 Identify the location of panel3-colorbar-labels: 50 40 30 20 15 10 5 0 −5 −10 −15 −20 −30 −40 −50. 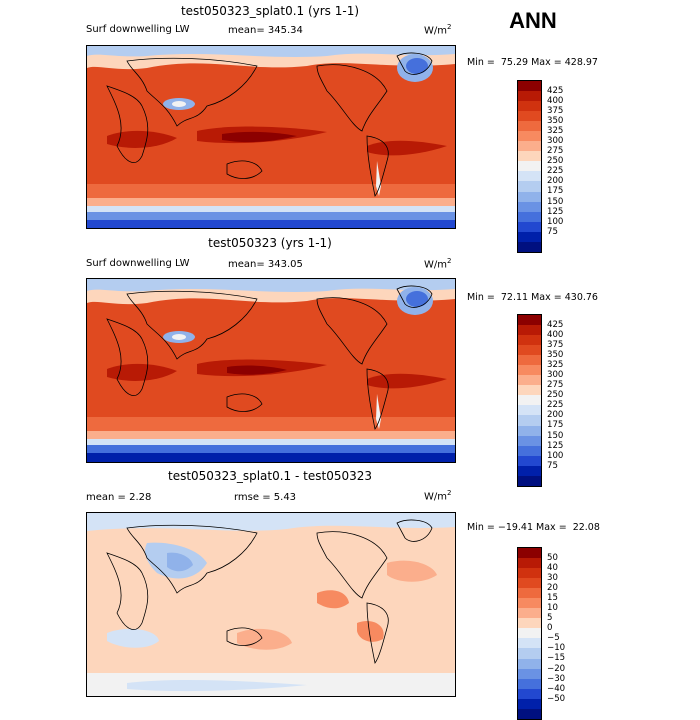
(556, 628).